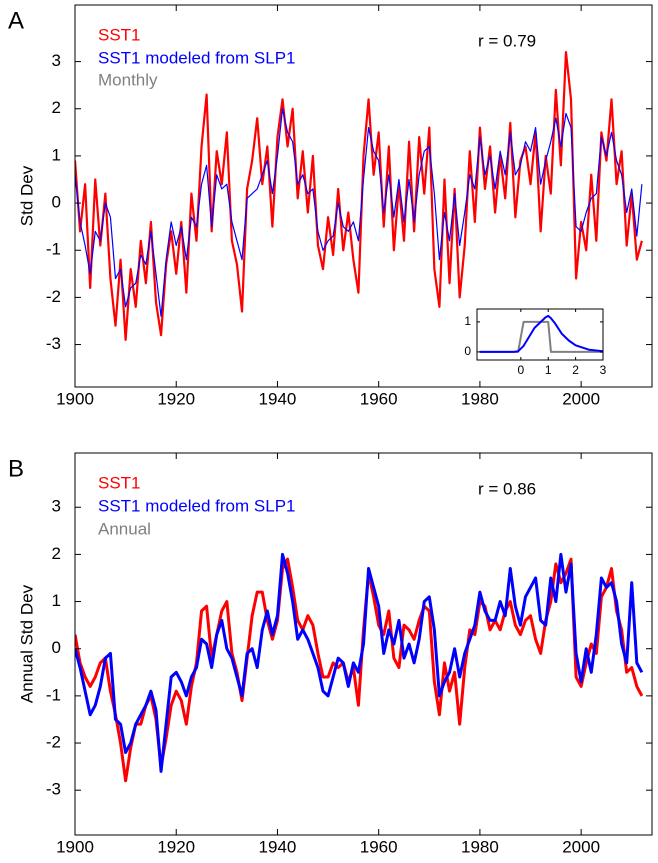 The image size is (658, 863). What do you see at coordinates (507, 488) in the screenshot?
I see `annotation: r = 0.86` at bounding box center [507, 488].